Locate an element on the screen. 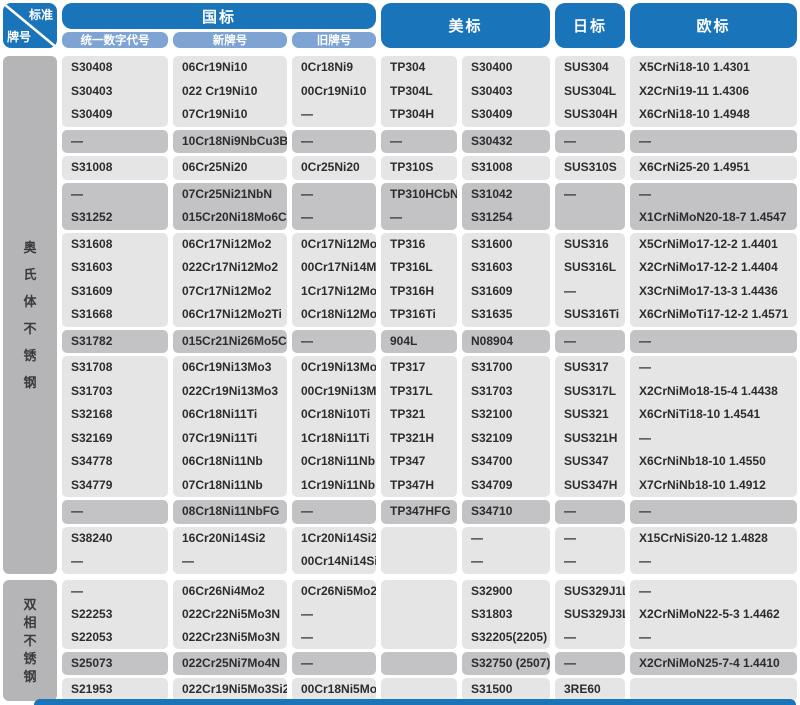 This screenshot has width=800, height=705. band-col7: X6CrNi25-20 1.4951 is located at coordinates (713, 168).